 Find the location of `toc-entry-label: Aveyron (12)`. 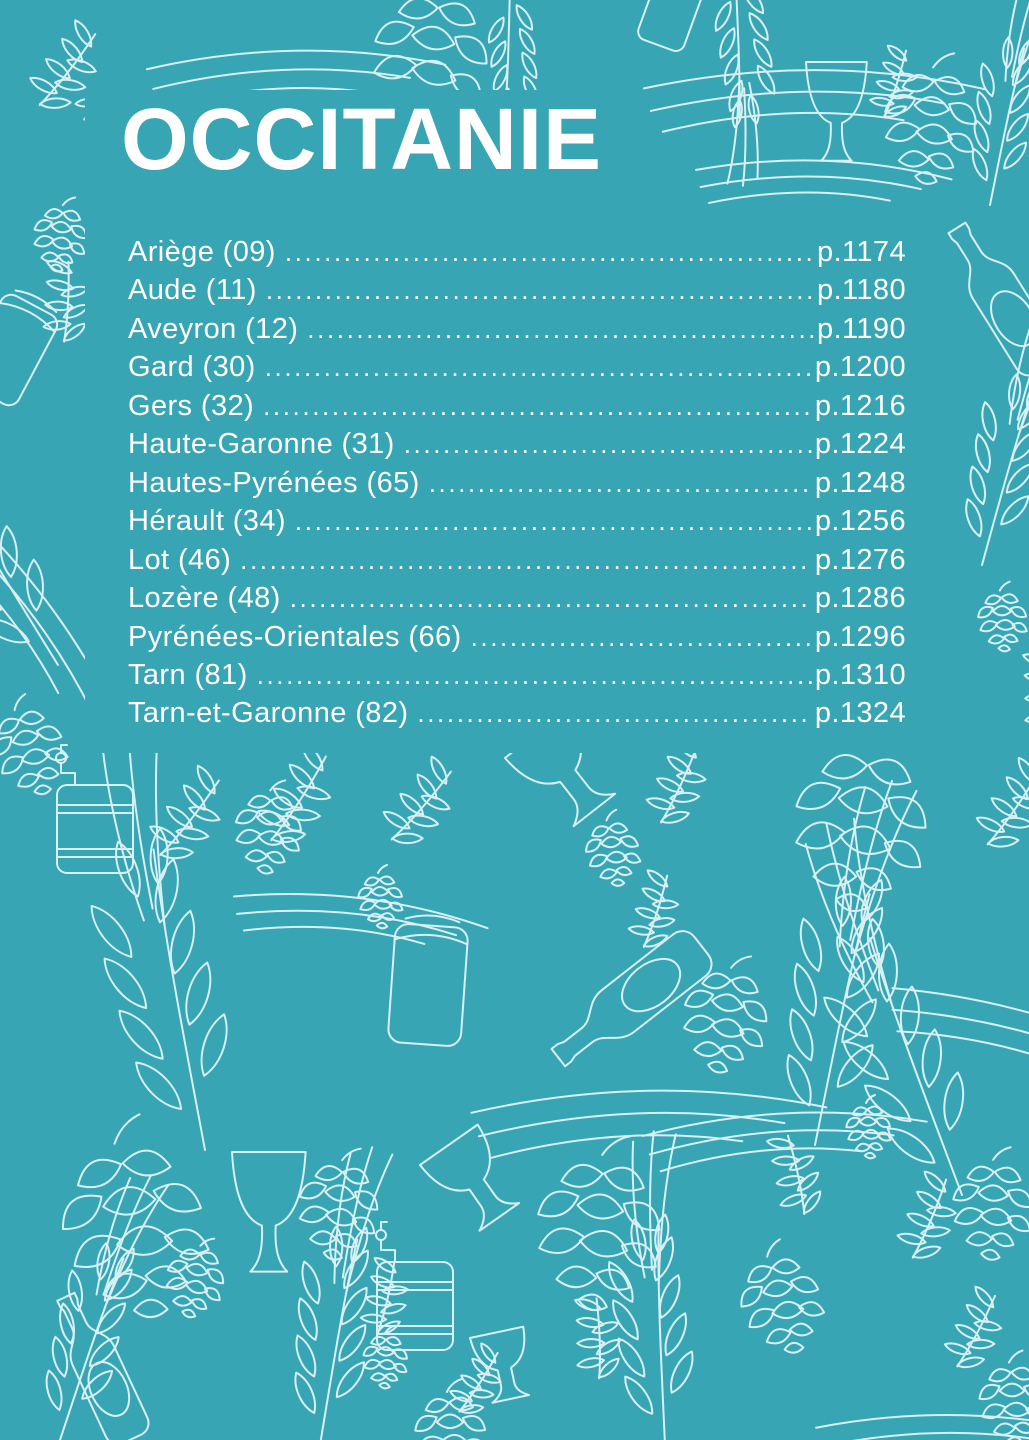

toc-entry-label: Aveyron (12) is located at coordinates (213, 328).